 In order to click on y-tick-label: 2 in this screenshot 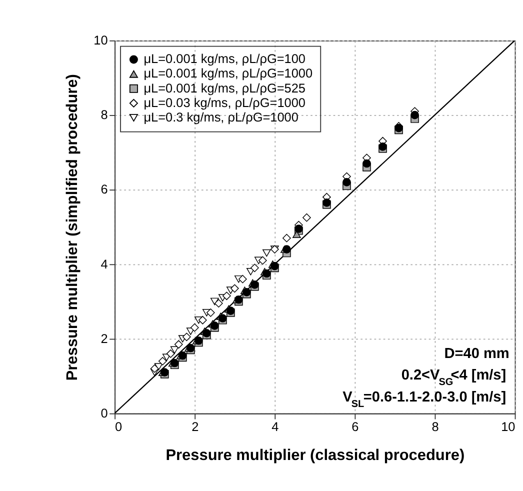, I will do `click(104, 338)`.